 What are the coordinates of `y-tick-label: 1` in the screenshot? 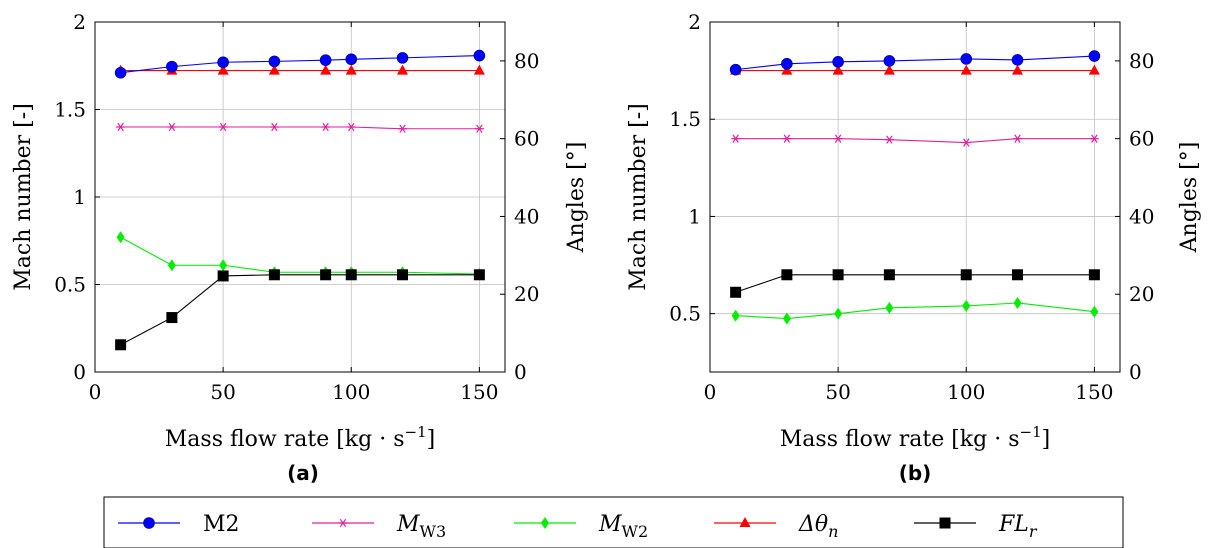 It's located at (694, 216).